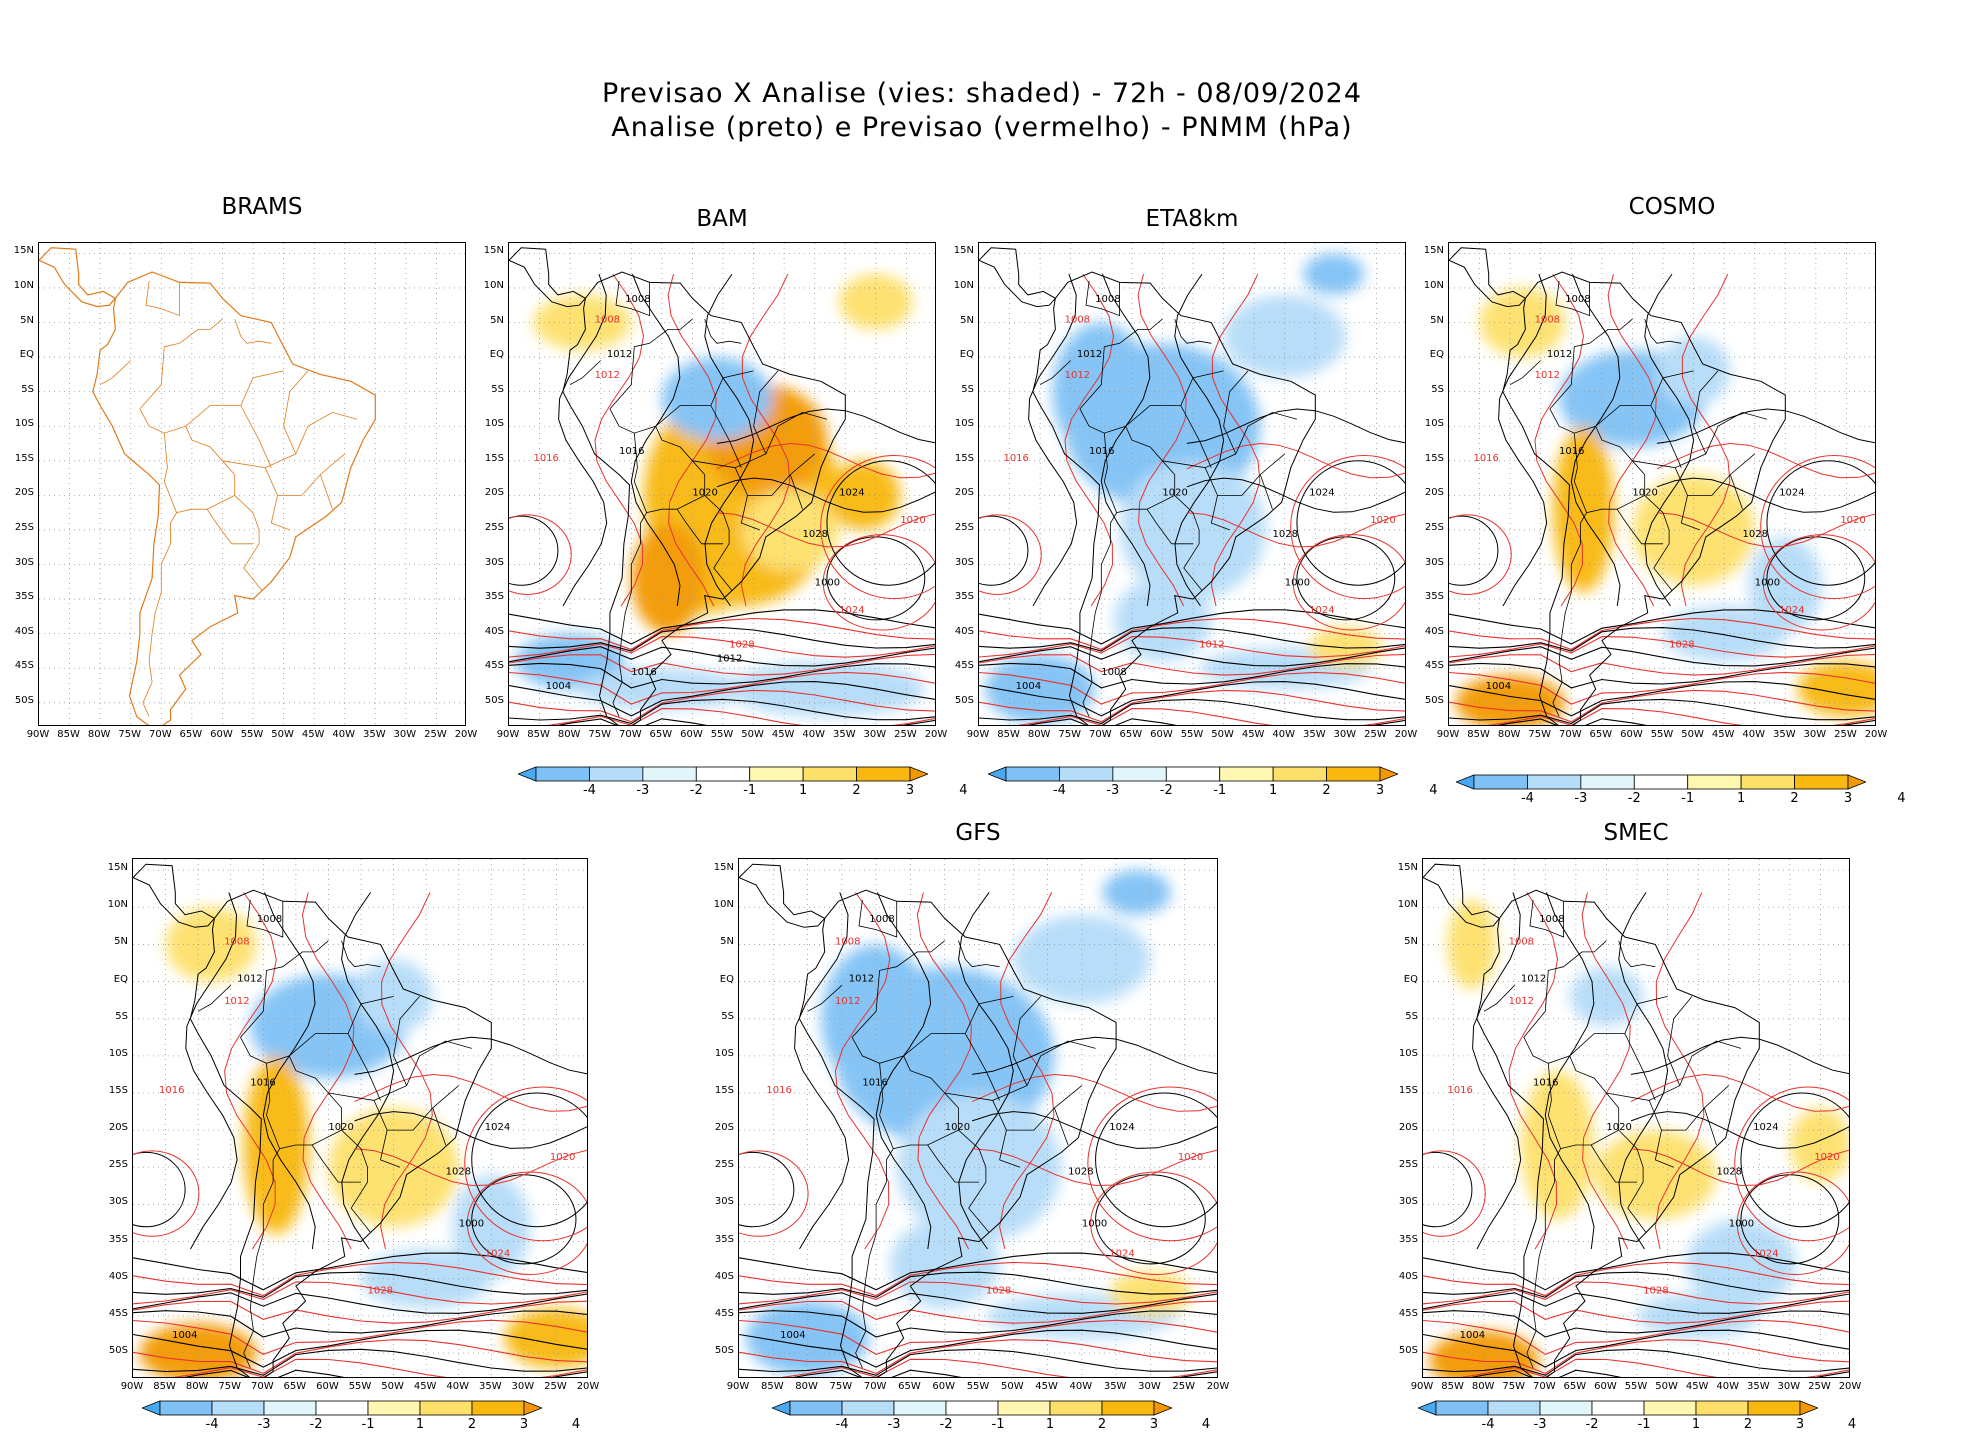 The height and width of the screenshot is (1436, 1964). What do you see at coordinates (344, 734) in the screenshot?
I see `lon-tick-label: 40W` at bounding box center [344, 734].